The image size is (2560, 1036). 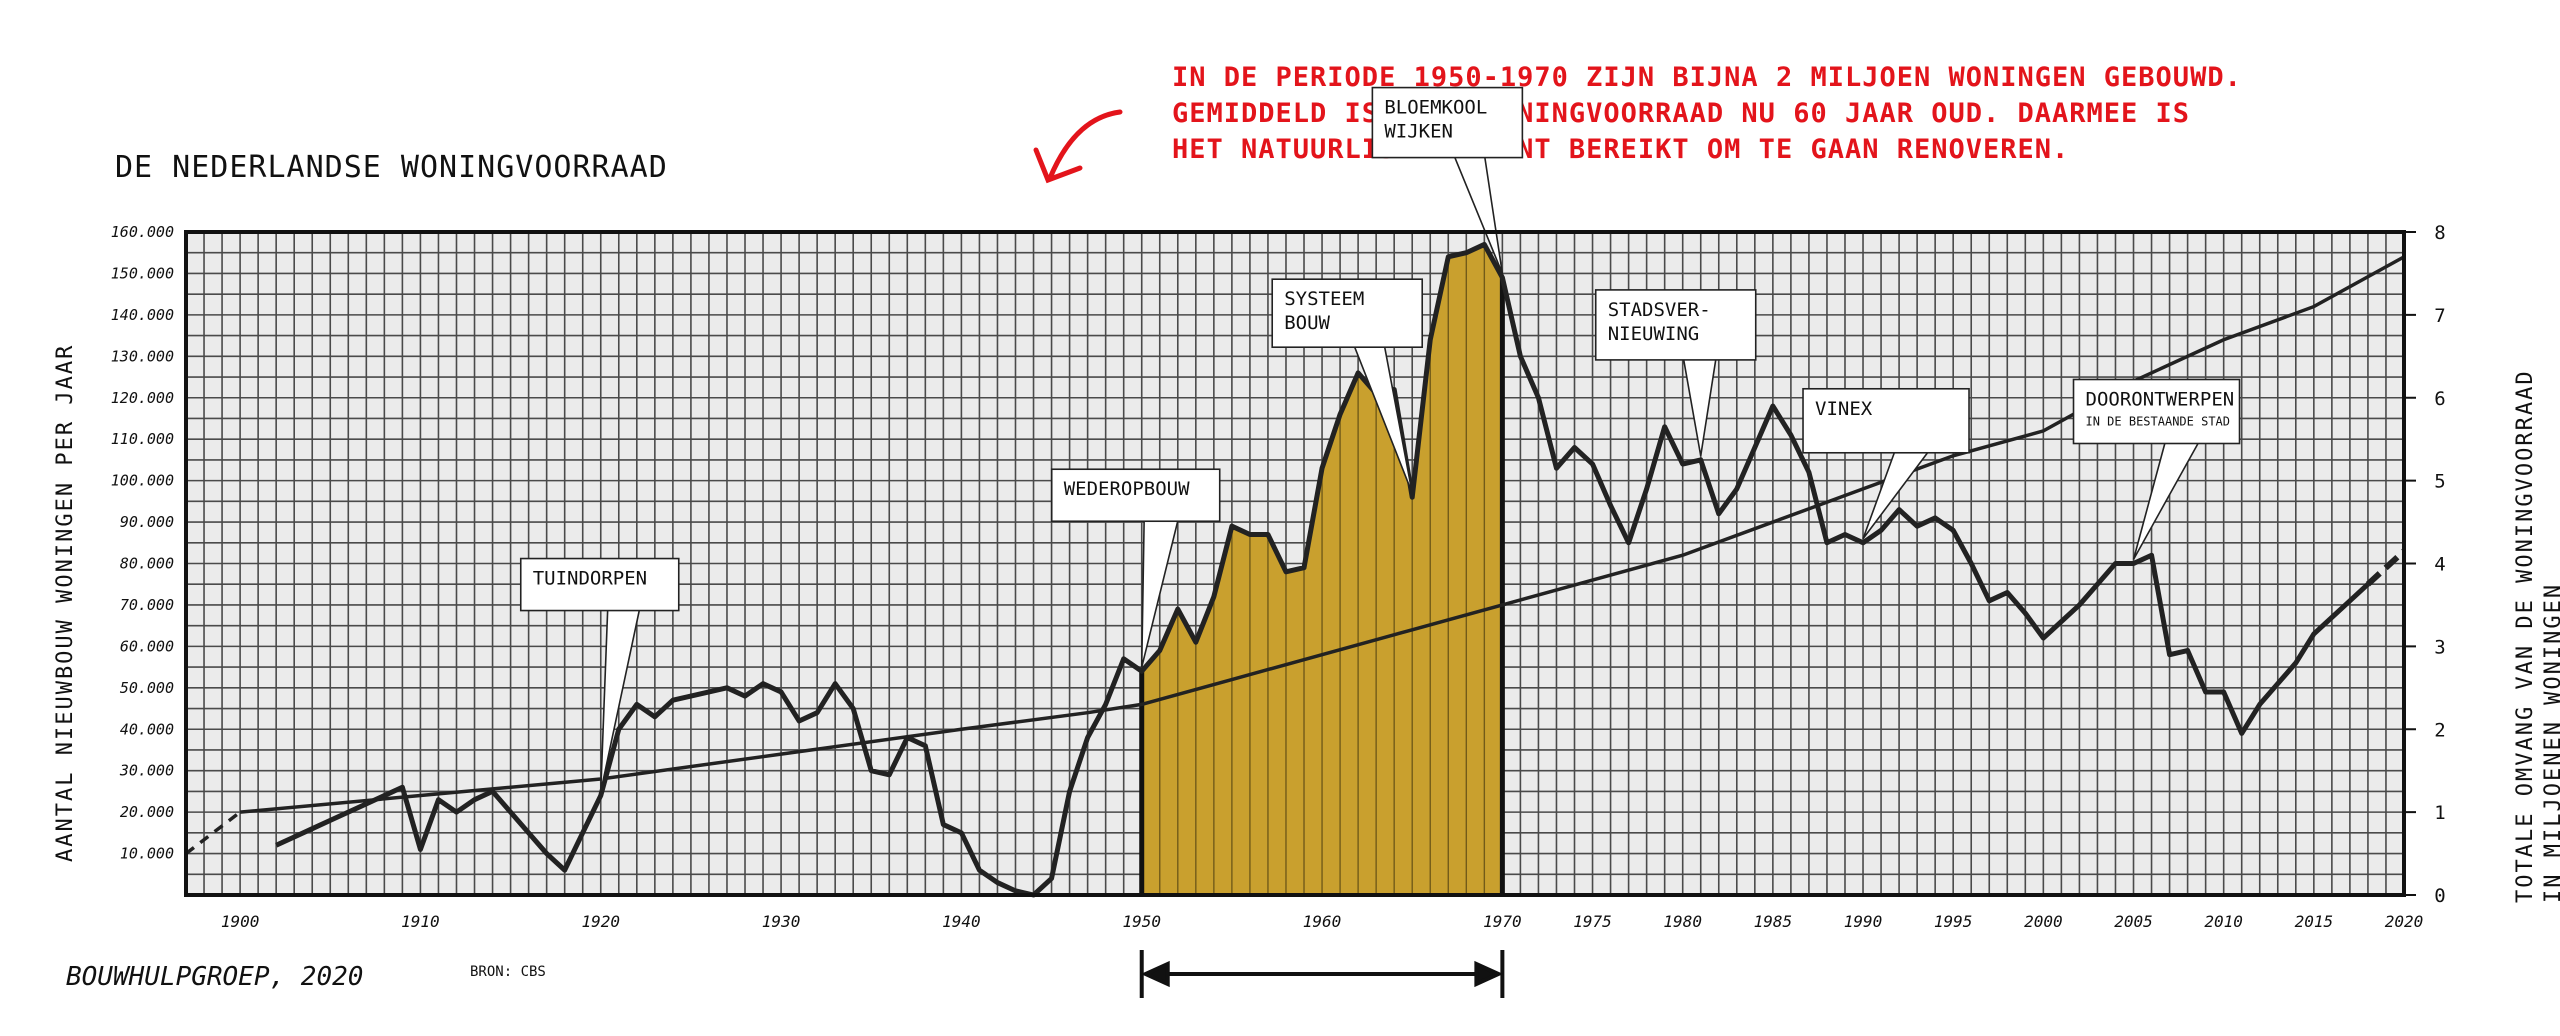 I want to click on x-tick: 1980, so click(x=1682, y=921).